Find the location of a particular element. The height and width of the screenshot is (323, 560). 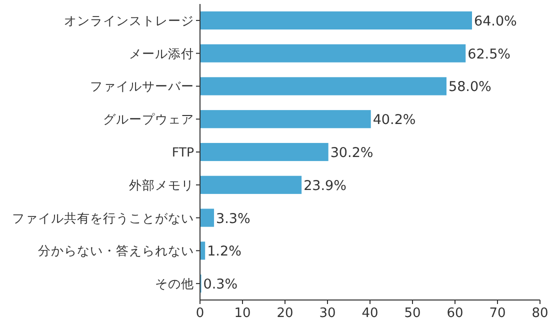

x-tick-label: 50 is located at coordinates (412, 313).